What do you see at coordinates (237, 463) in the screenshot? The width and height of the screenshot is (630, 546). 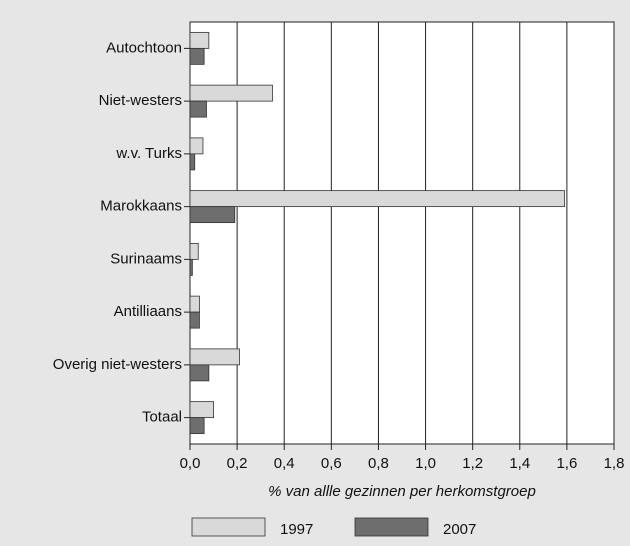 I see `x-tick-label: 0,2` at bounding box center [237, 463].